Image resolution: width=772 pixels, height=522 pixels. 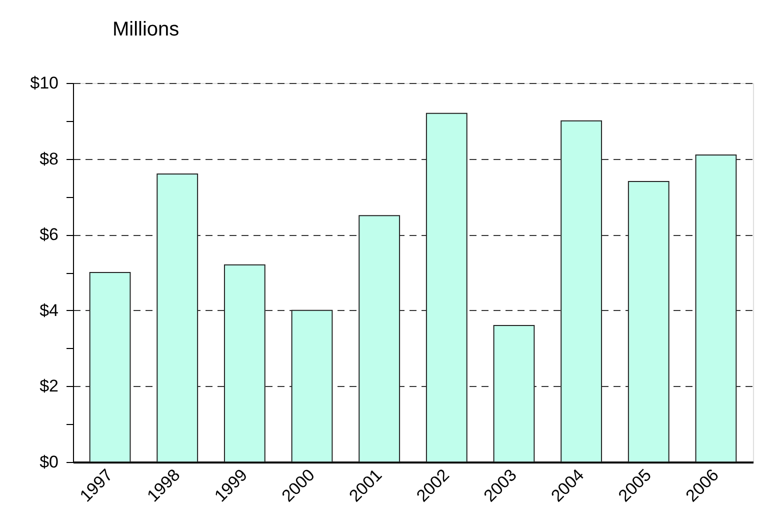 What do you see at coordinates (49, 462) in the screenshot?
I see `y-tick-label: $0` at bounding box center [49, 462].